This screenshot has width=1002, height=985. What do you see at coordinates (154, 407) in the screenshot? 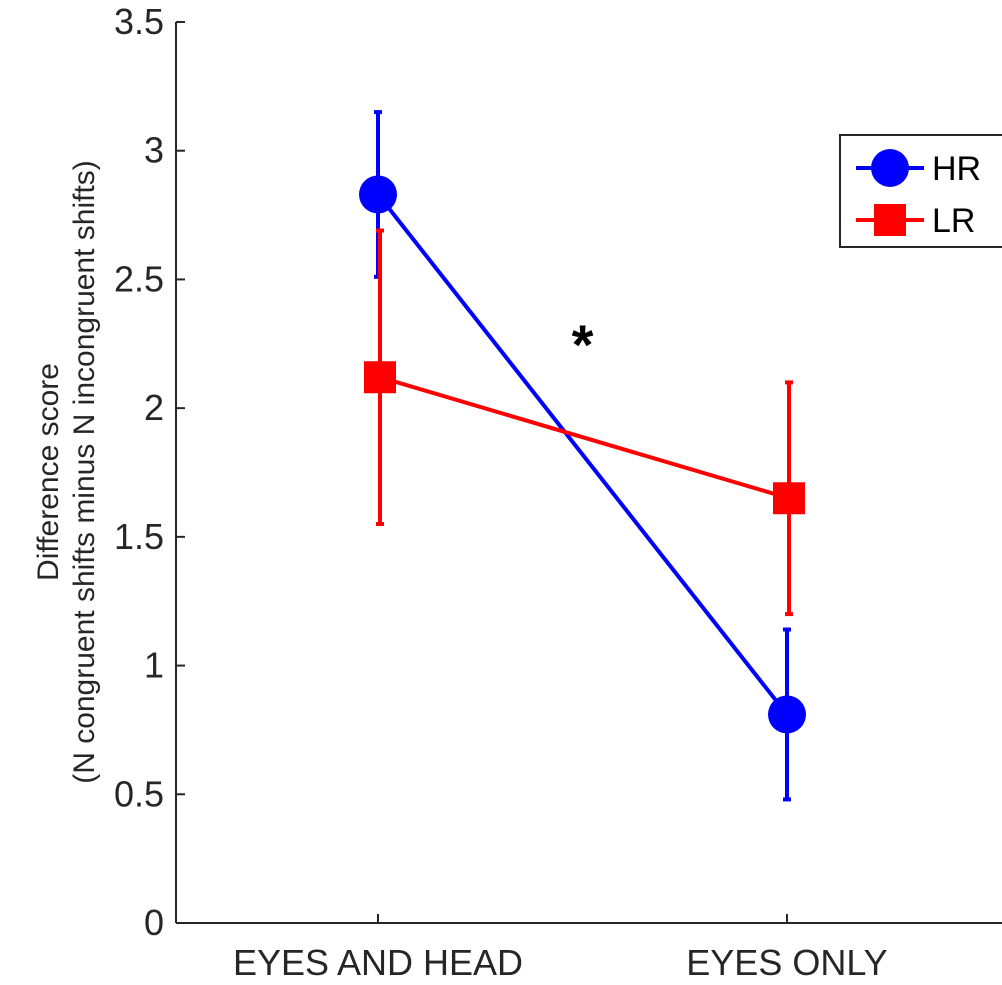
I see `y-tick-label: 2` at bounding box center [154, 407].